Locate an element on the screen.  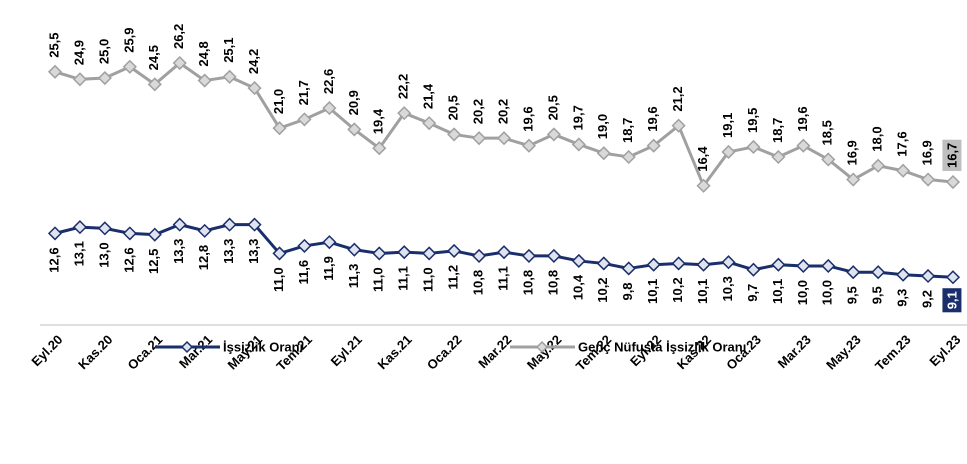
value-label-group: 12,5 is located at coordinates (153, 261).